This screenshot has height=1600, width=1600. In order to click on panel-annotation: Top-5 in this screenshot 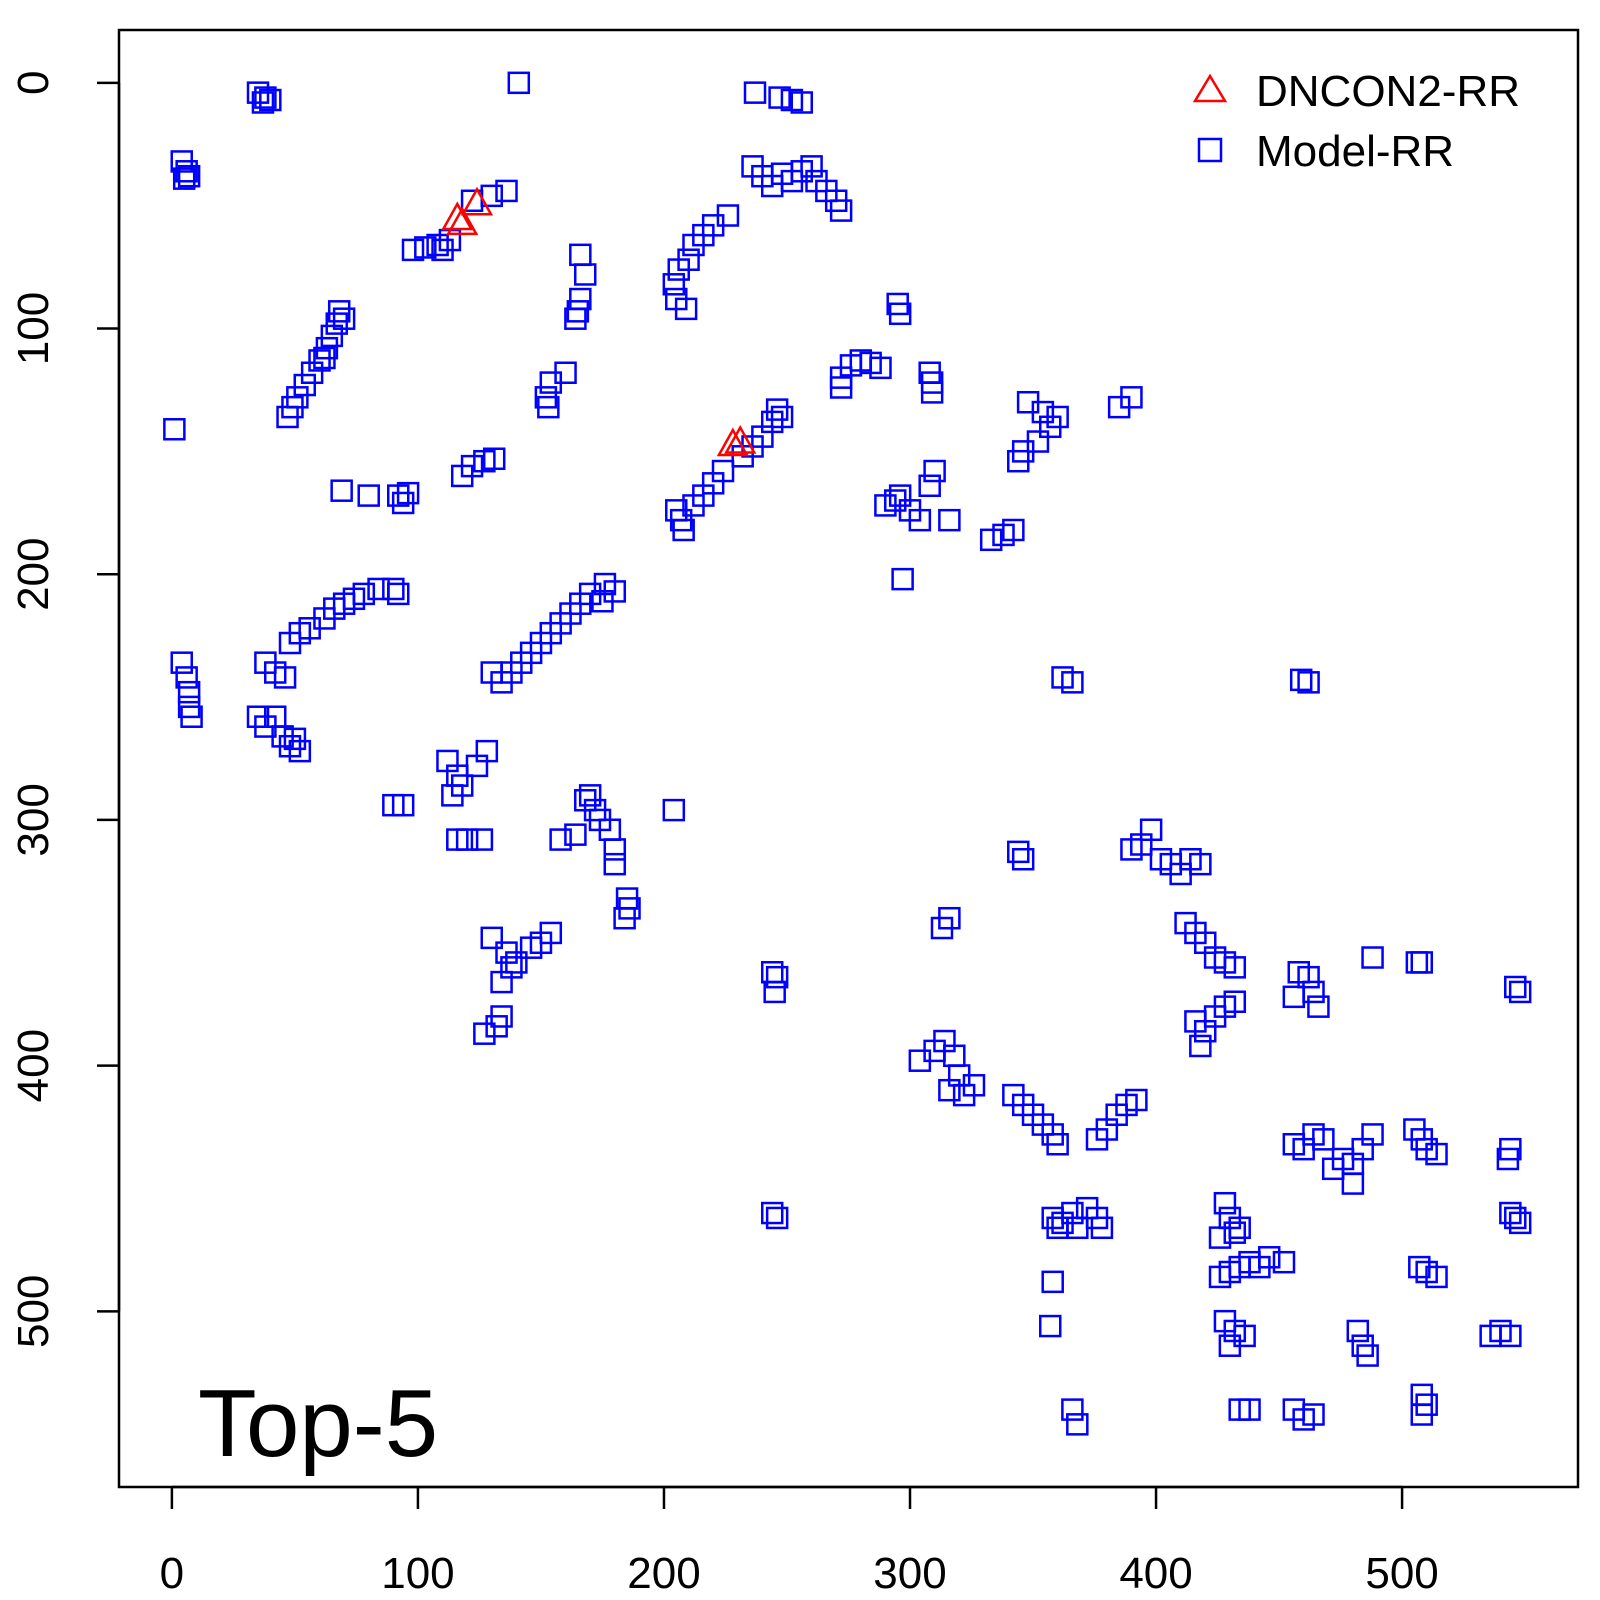, I will do `click(318, 1423)`.